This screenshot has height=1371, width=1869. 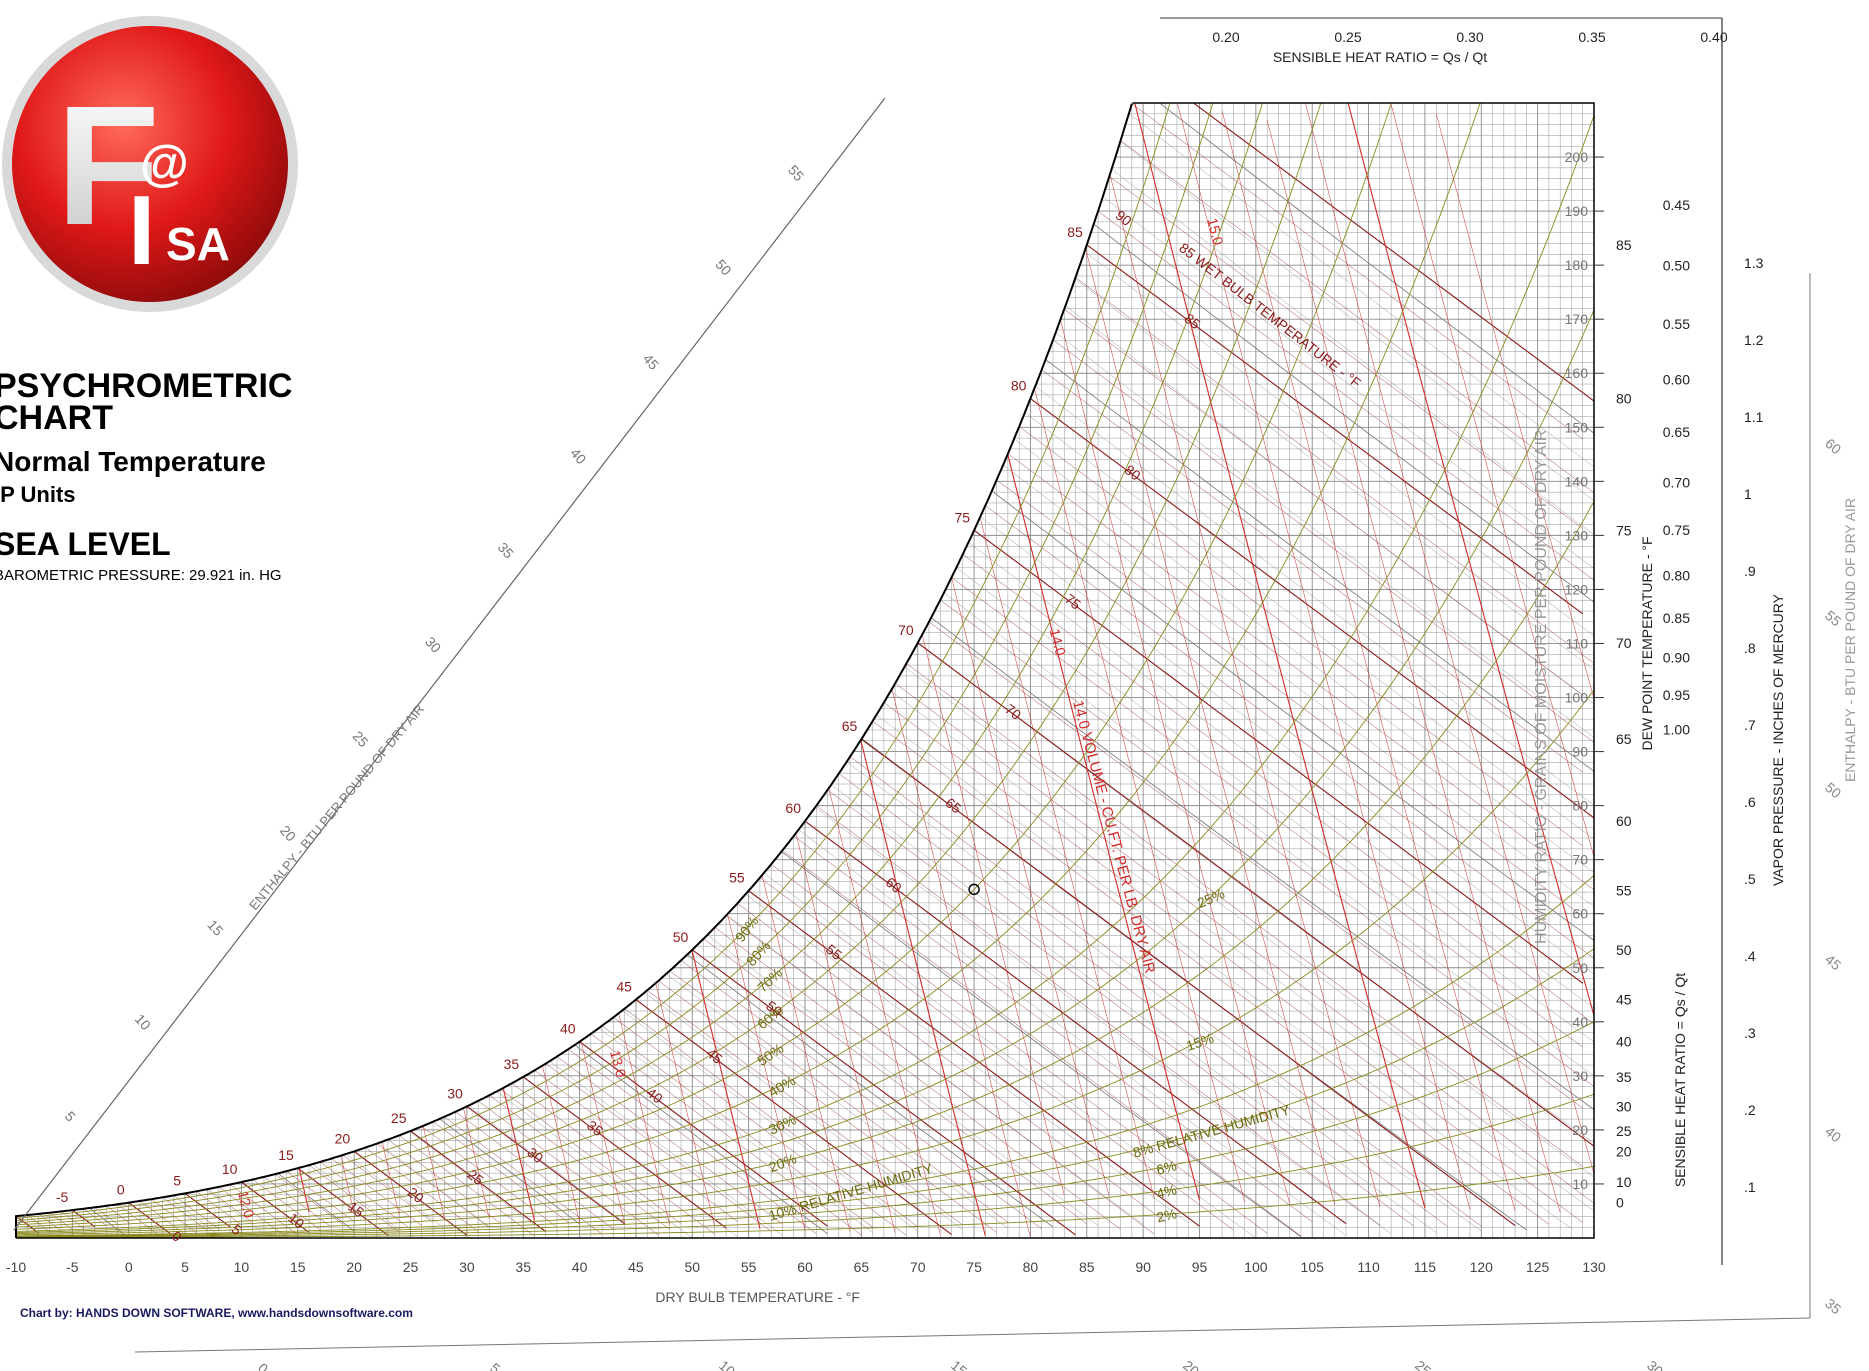 I want to click on enthalpy-bottom-label: 30, so click(x=1655, y=1364).